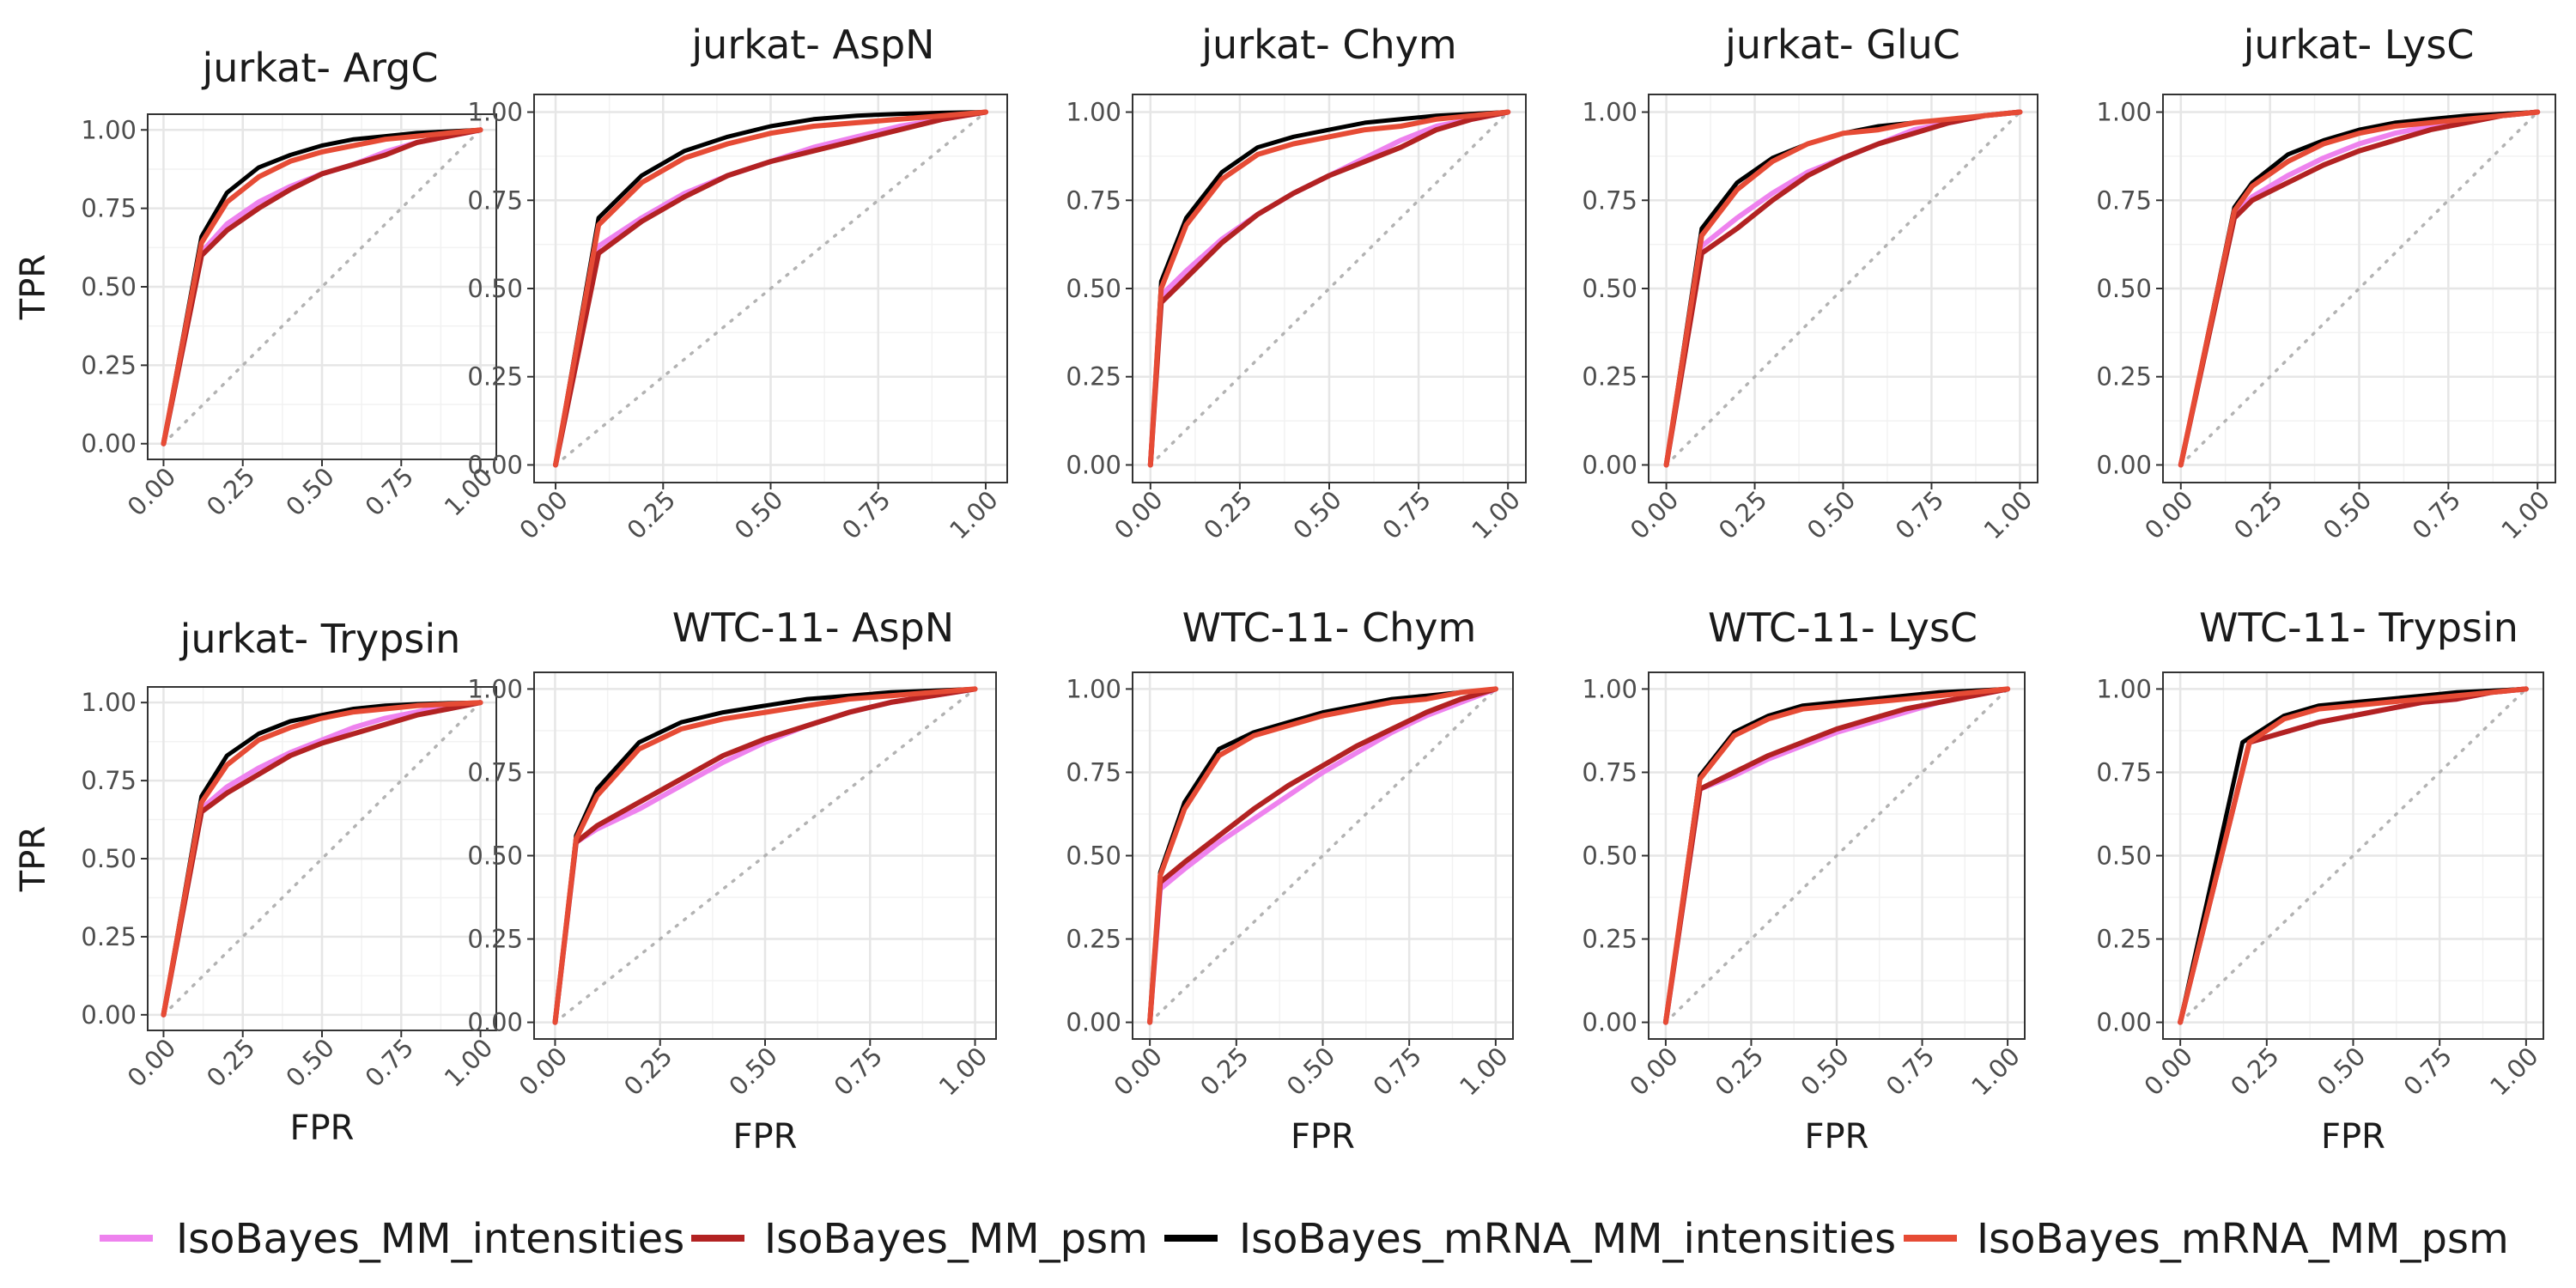 The image size is (2576, 1288). Describe the element at coordinates (1328, 44) in the screenshot. I see `panel-title: jurkat- Chym` at that location.